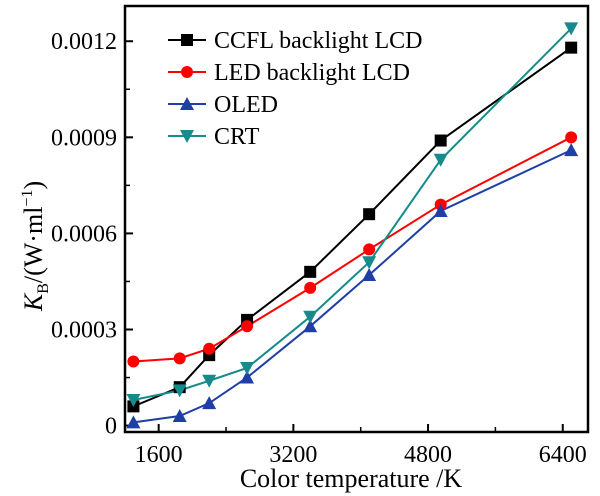  I want to click on svg-text: KB/(W·ml−1), so click(35, 246).